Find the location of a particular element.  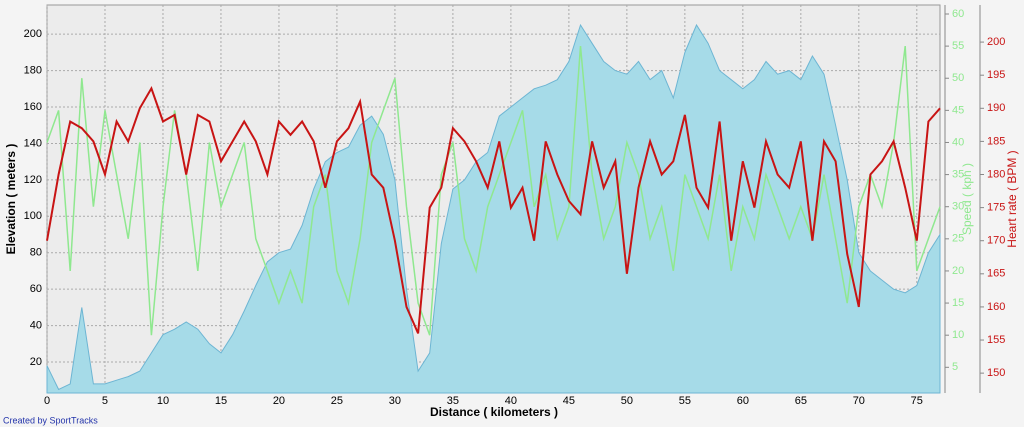

x-tick-label: 15 is located at coordinates (221, 401).